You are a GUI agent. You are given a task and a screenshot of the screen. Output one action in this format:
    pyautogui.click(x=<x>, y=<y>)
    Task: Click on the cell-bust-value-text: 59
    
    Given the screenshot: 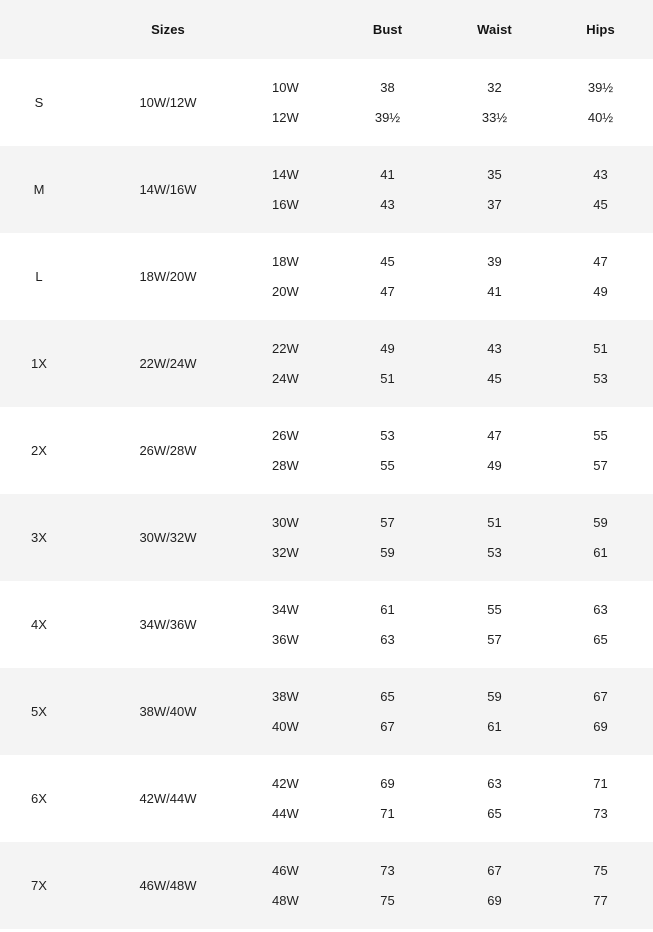 What is the action you would take?
    pyautogui.click(x=387, y=552)
    